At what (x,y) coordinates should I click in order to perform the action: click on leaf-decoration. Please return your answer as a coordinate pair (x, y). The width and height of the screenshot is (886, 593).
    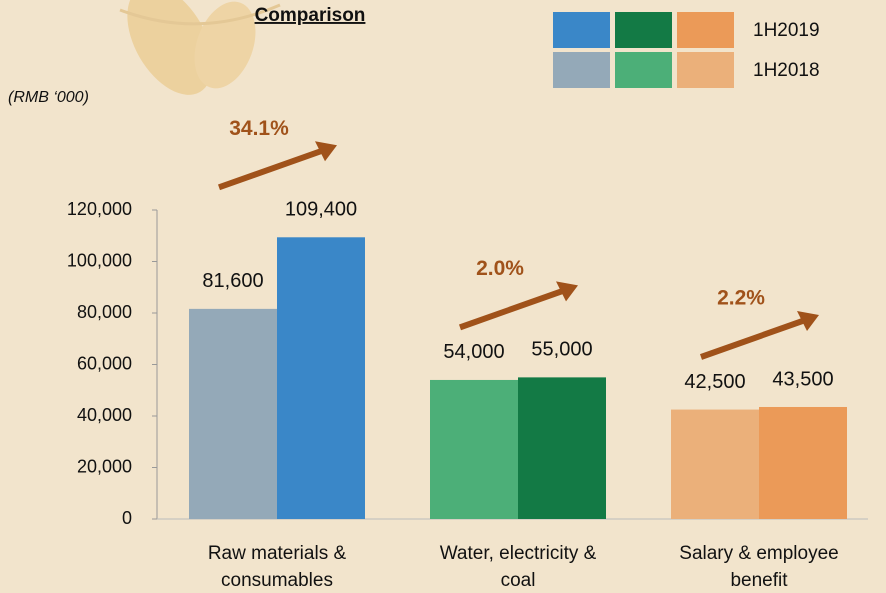
    Looking at the image, I should click on (200, 47).